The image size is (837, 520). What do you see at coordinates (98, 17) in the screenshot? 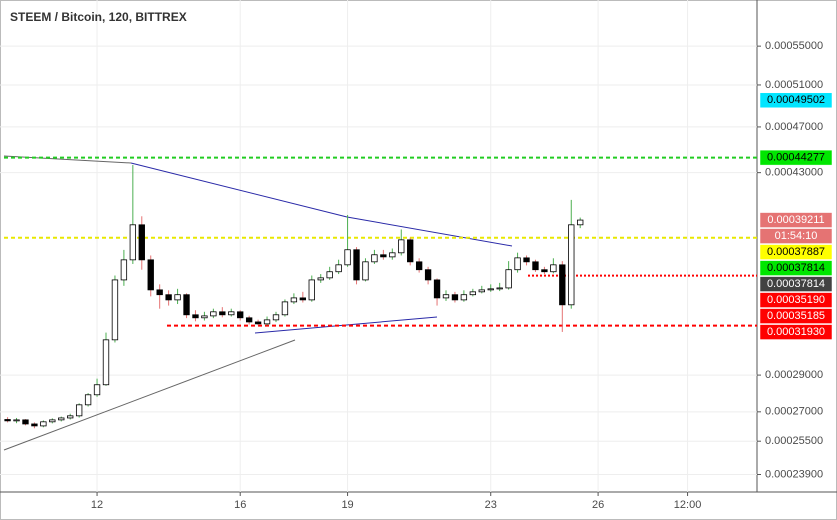
I see `chart-title: STEEM / Bitcoin, 120, BITTREX` at bounding box center [98, 17].